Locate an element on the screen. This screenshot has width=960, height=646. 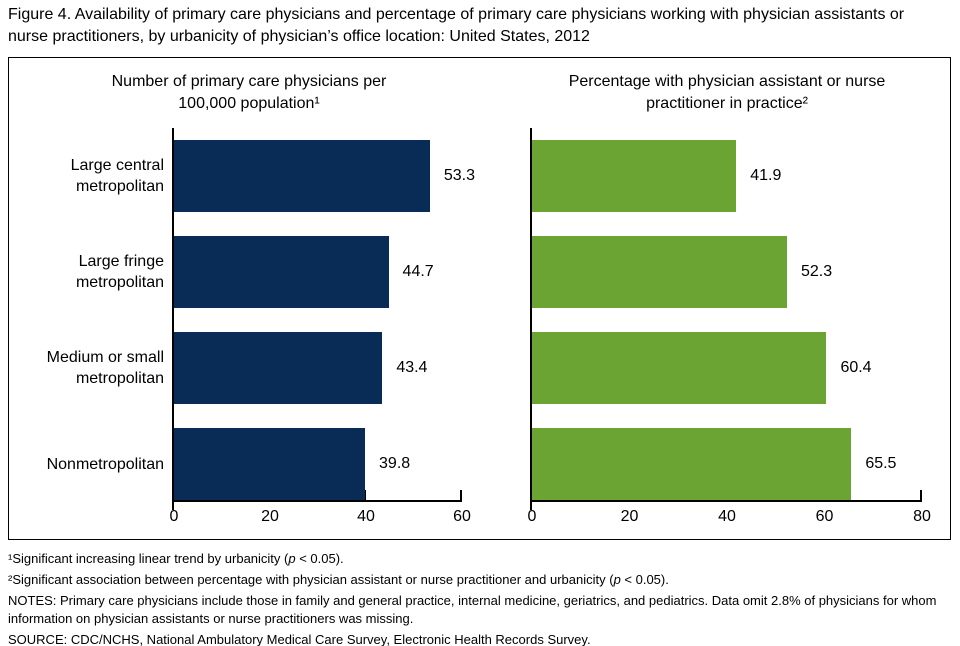
bar-value-label: 65.5 is located at coordinates (881, 463).